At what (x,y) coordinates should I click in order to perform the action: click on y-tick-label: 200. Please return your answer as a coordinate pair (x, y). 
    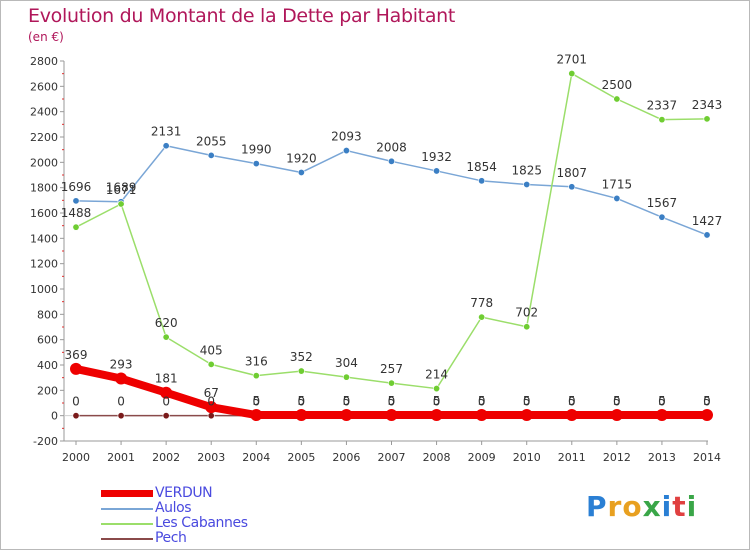
    Looking at the image, I should click on (47, 390).